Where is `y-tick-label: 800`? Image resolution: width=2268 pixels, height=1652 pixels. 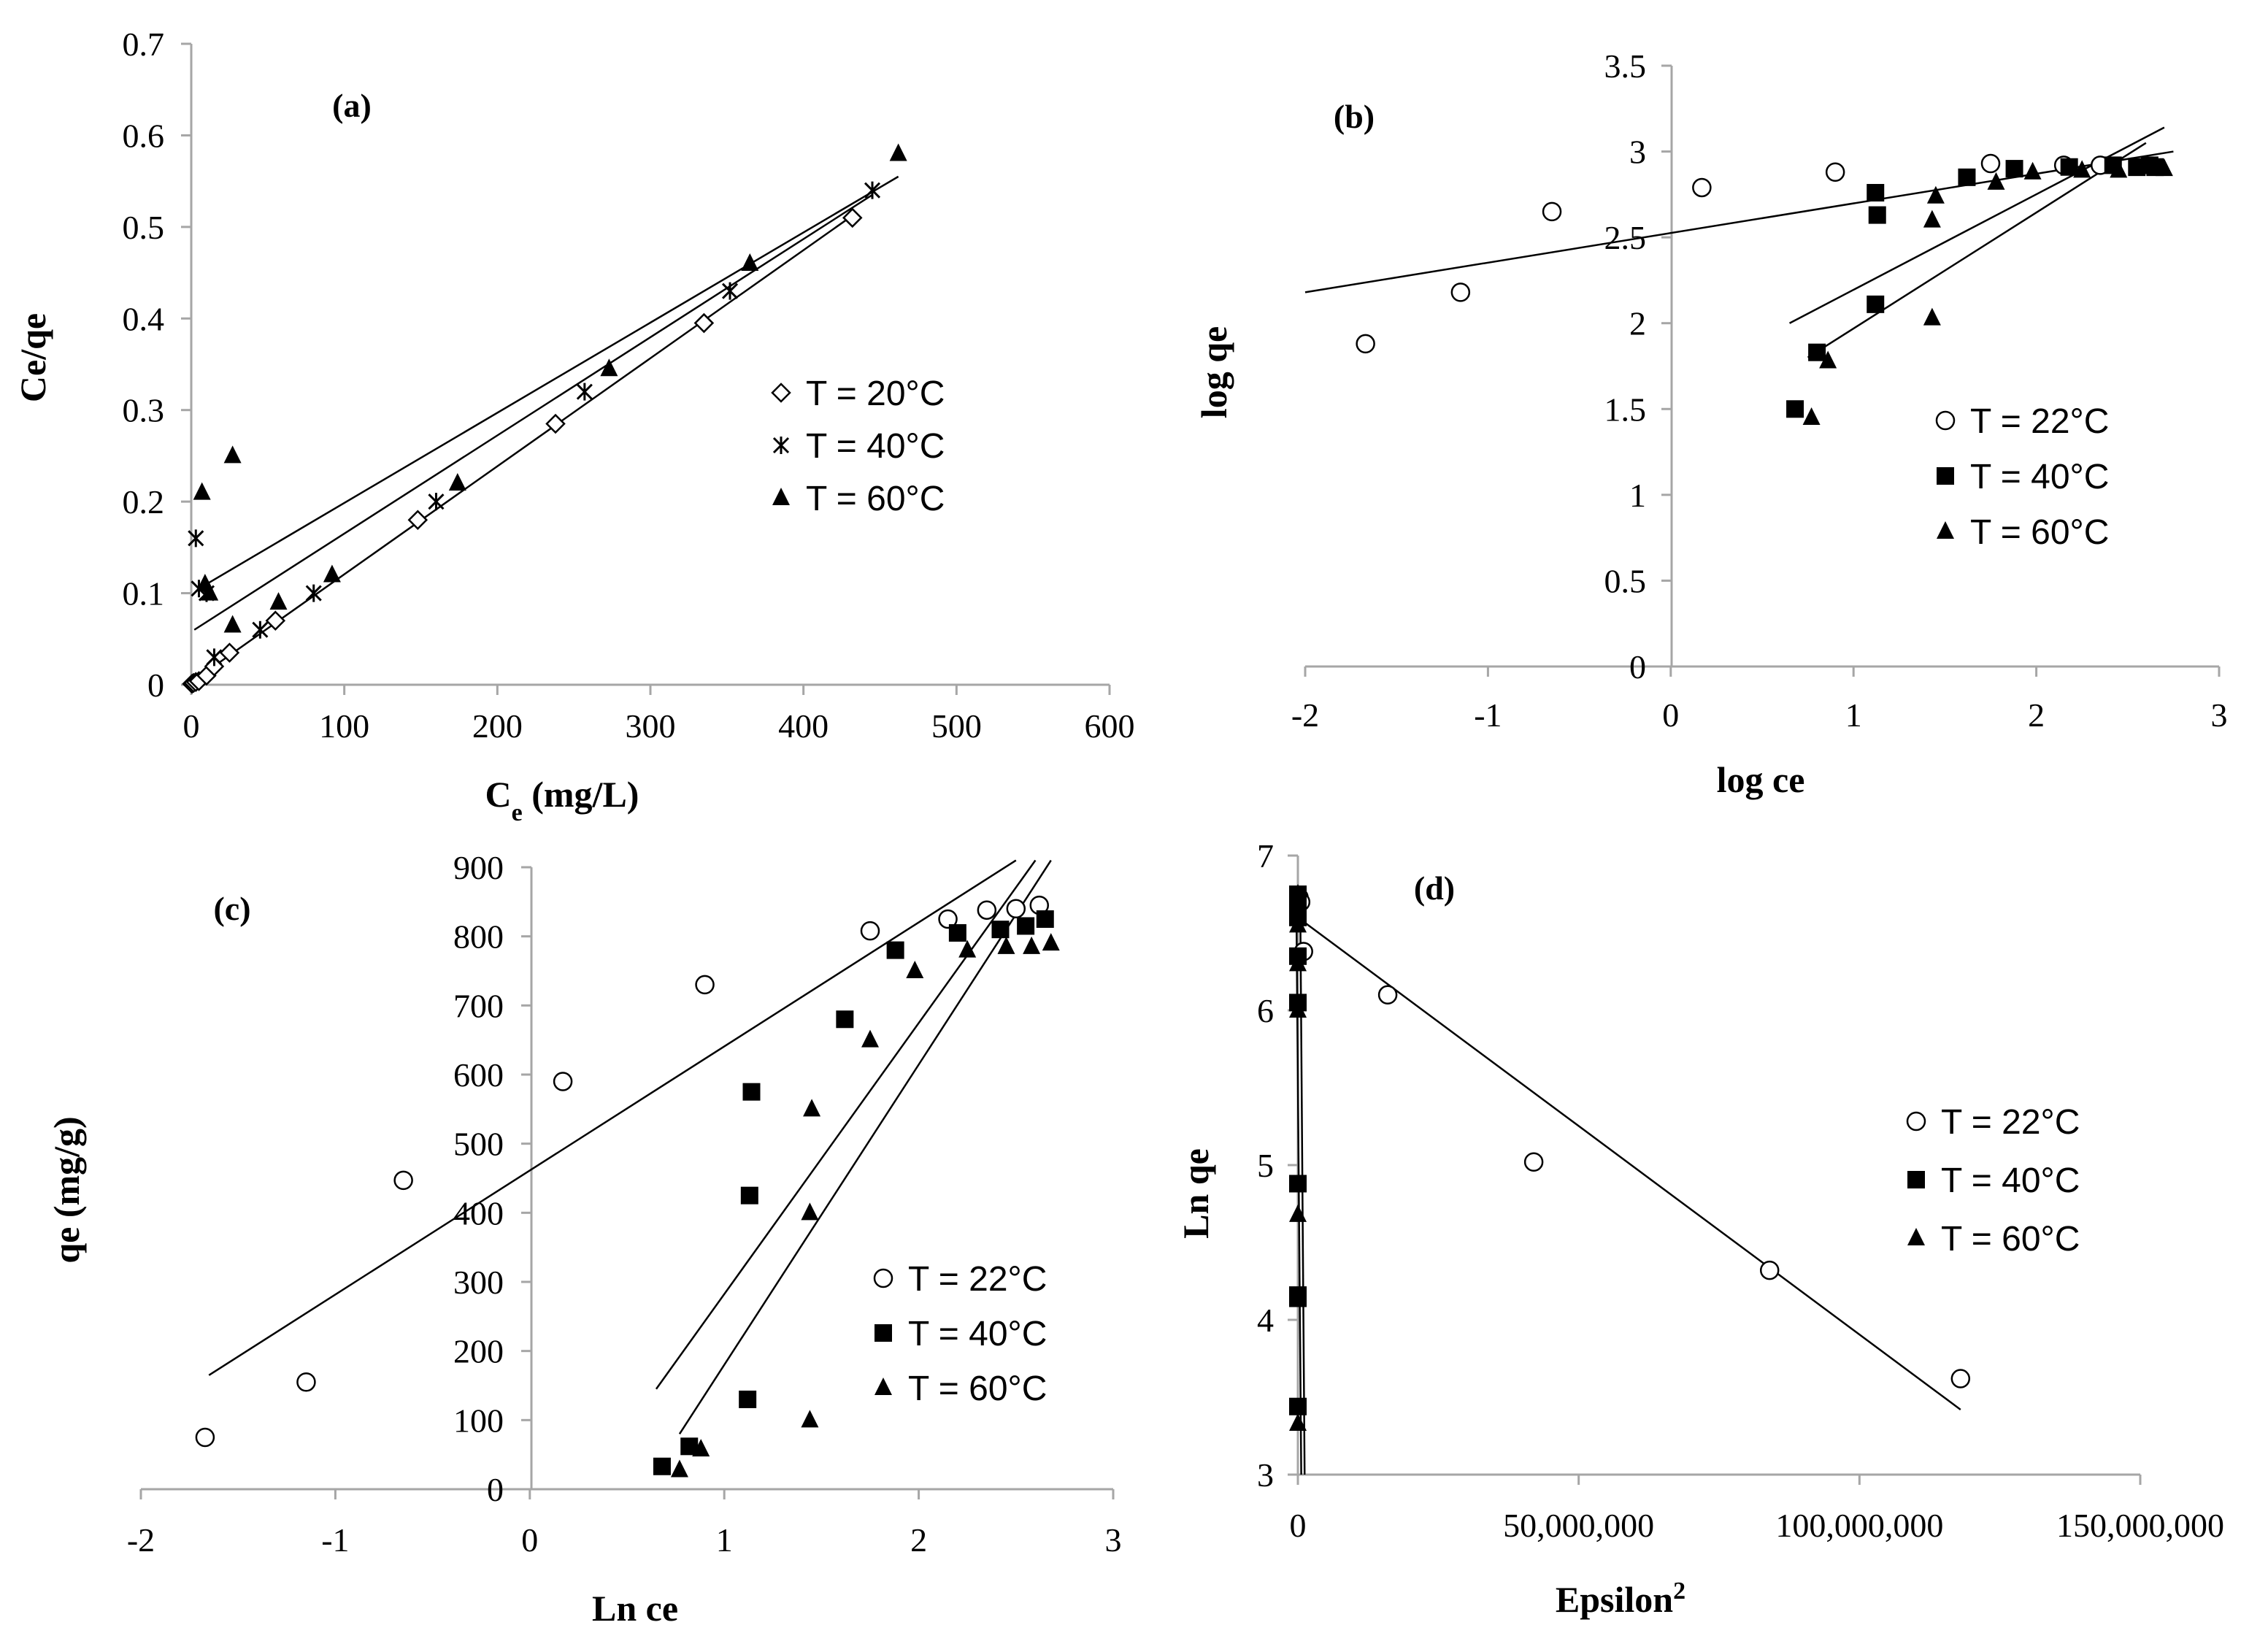
y-tick-label: 800 is located at coordinates (478, 937).